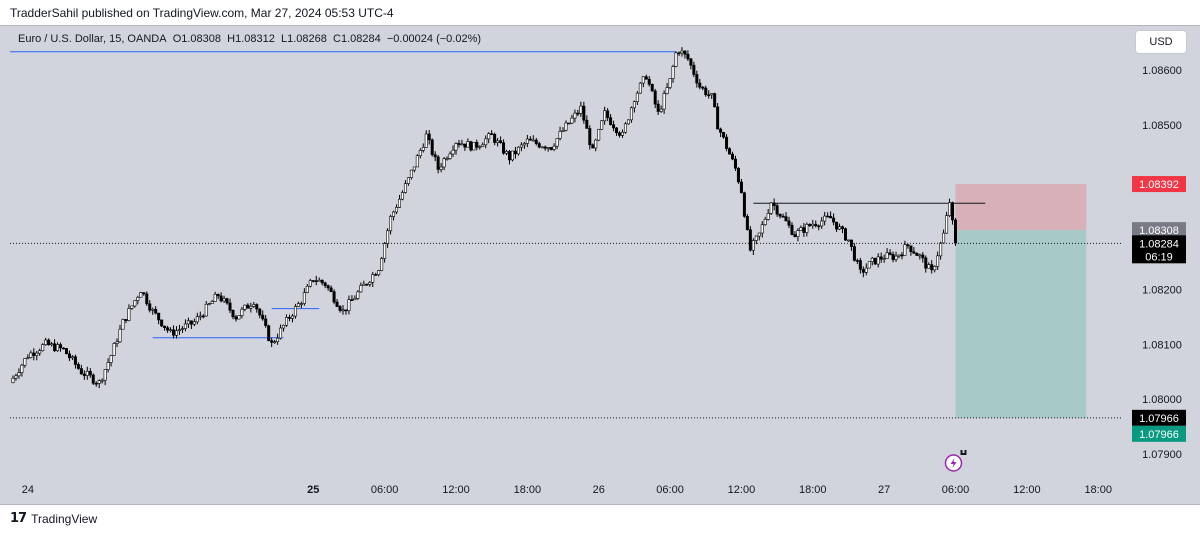 This screenshot has width=1200, height=535. What do you see at coordinates (92, 39) in the screenshot?
I see `symbol-title: Euro / U.S. Dollar, 15, OANDA` at bounding box center [92, 39].